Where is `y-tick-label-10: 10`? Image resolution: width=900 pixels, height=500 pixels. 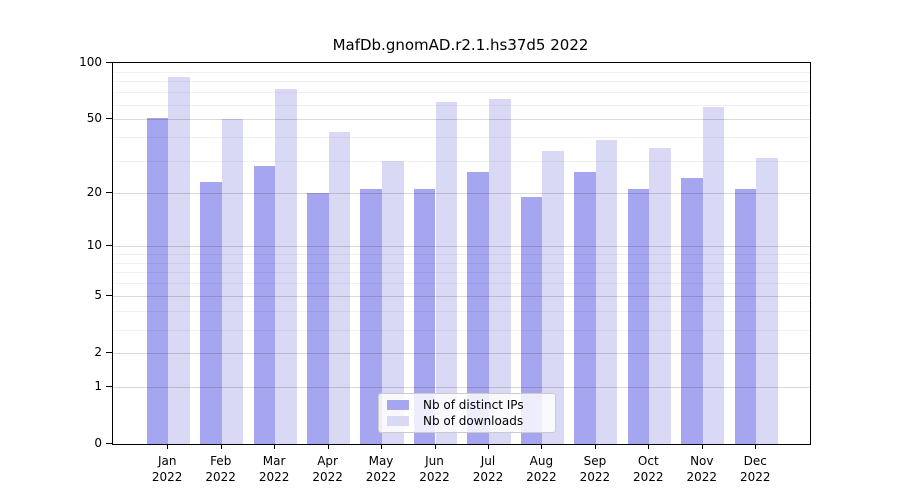
y-tick-label-10: 10 is located at coordinates (94, 245).